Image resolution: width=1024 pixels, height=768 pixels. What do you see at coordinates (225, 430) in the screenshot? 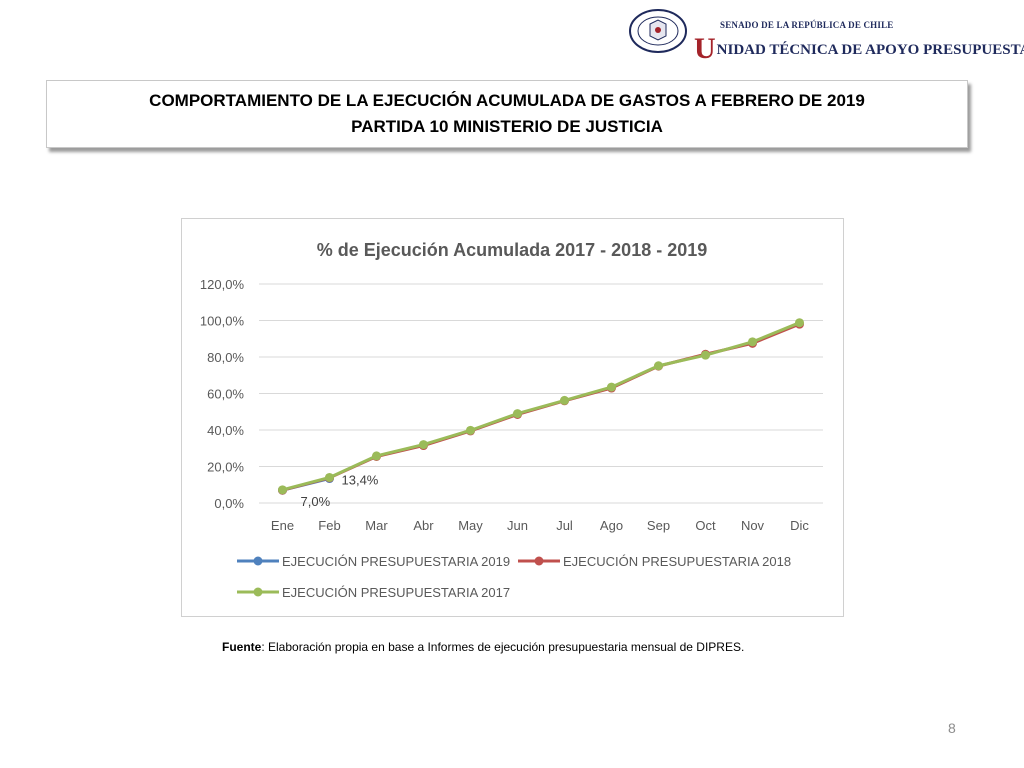
I see `y-tick-label: 40,0%` at bounding box center [225, 430].